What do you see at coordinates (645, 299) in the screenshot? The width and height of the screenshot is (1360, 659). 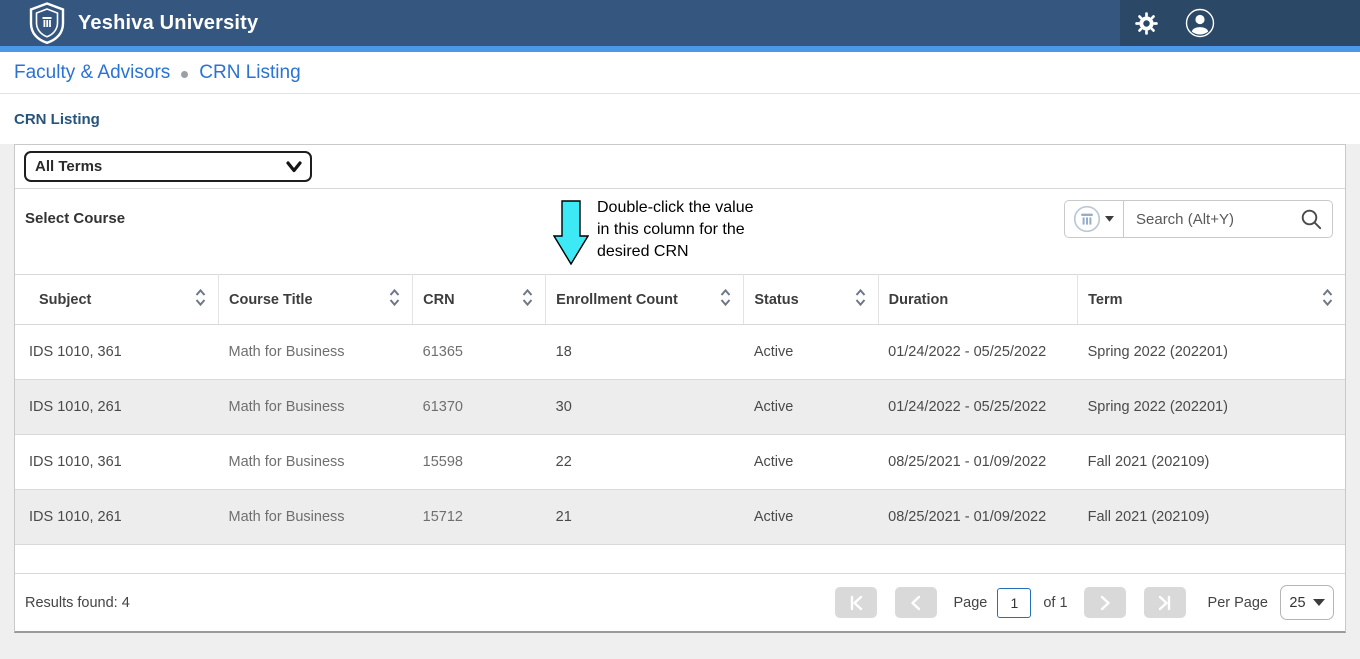 I see `column-header-enrollment-count: Enrollment Count` at bounding box center [645, 299].